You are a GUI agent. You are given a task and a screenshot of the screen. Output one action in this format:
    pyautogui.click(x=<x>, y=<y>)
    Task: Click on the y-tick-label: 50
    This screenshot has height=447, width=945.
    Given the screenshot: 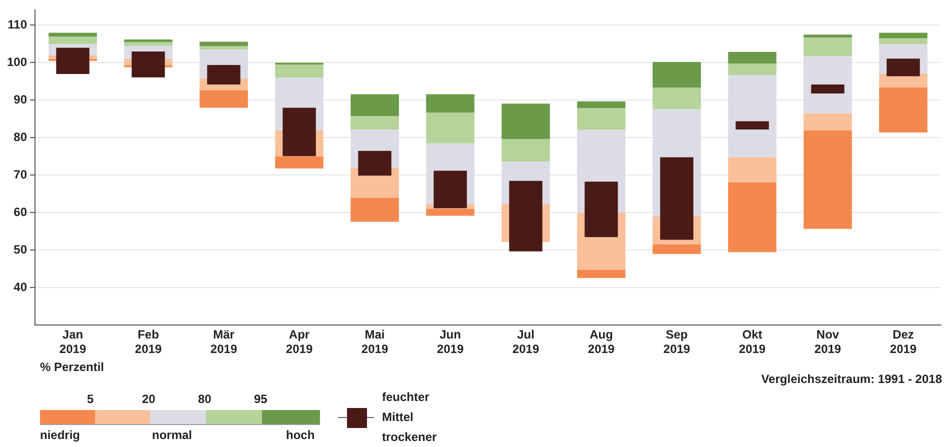 What is the action you would take?
    pyautogui.click(x=21, y=249)
    